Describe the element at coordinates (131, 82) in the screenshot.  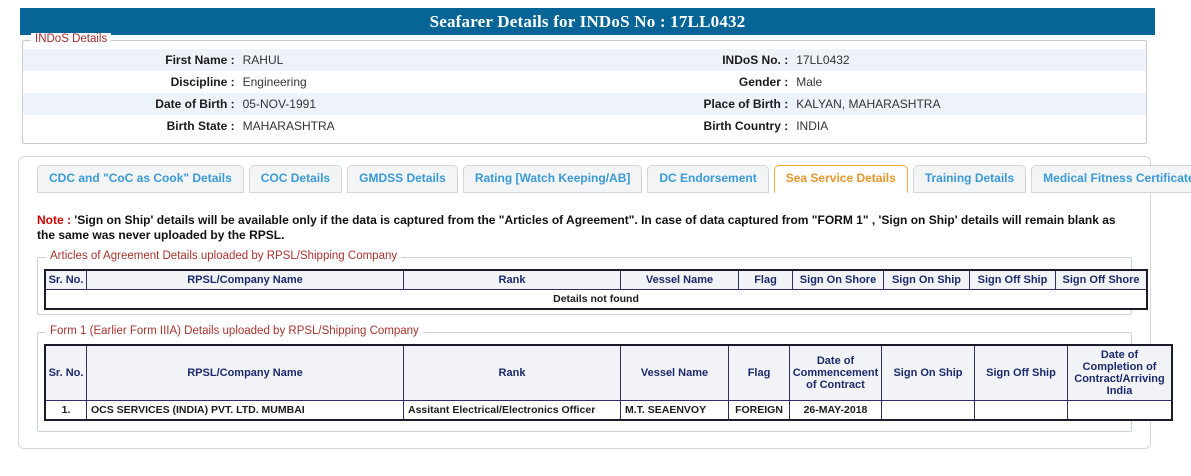
I see `discipline-label: Discipline :` at that location.